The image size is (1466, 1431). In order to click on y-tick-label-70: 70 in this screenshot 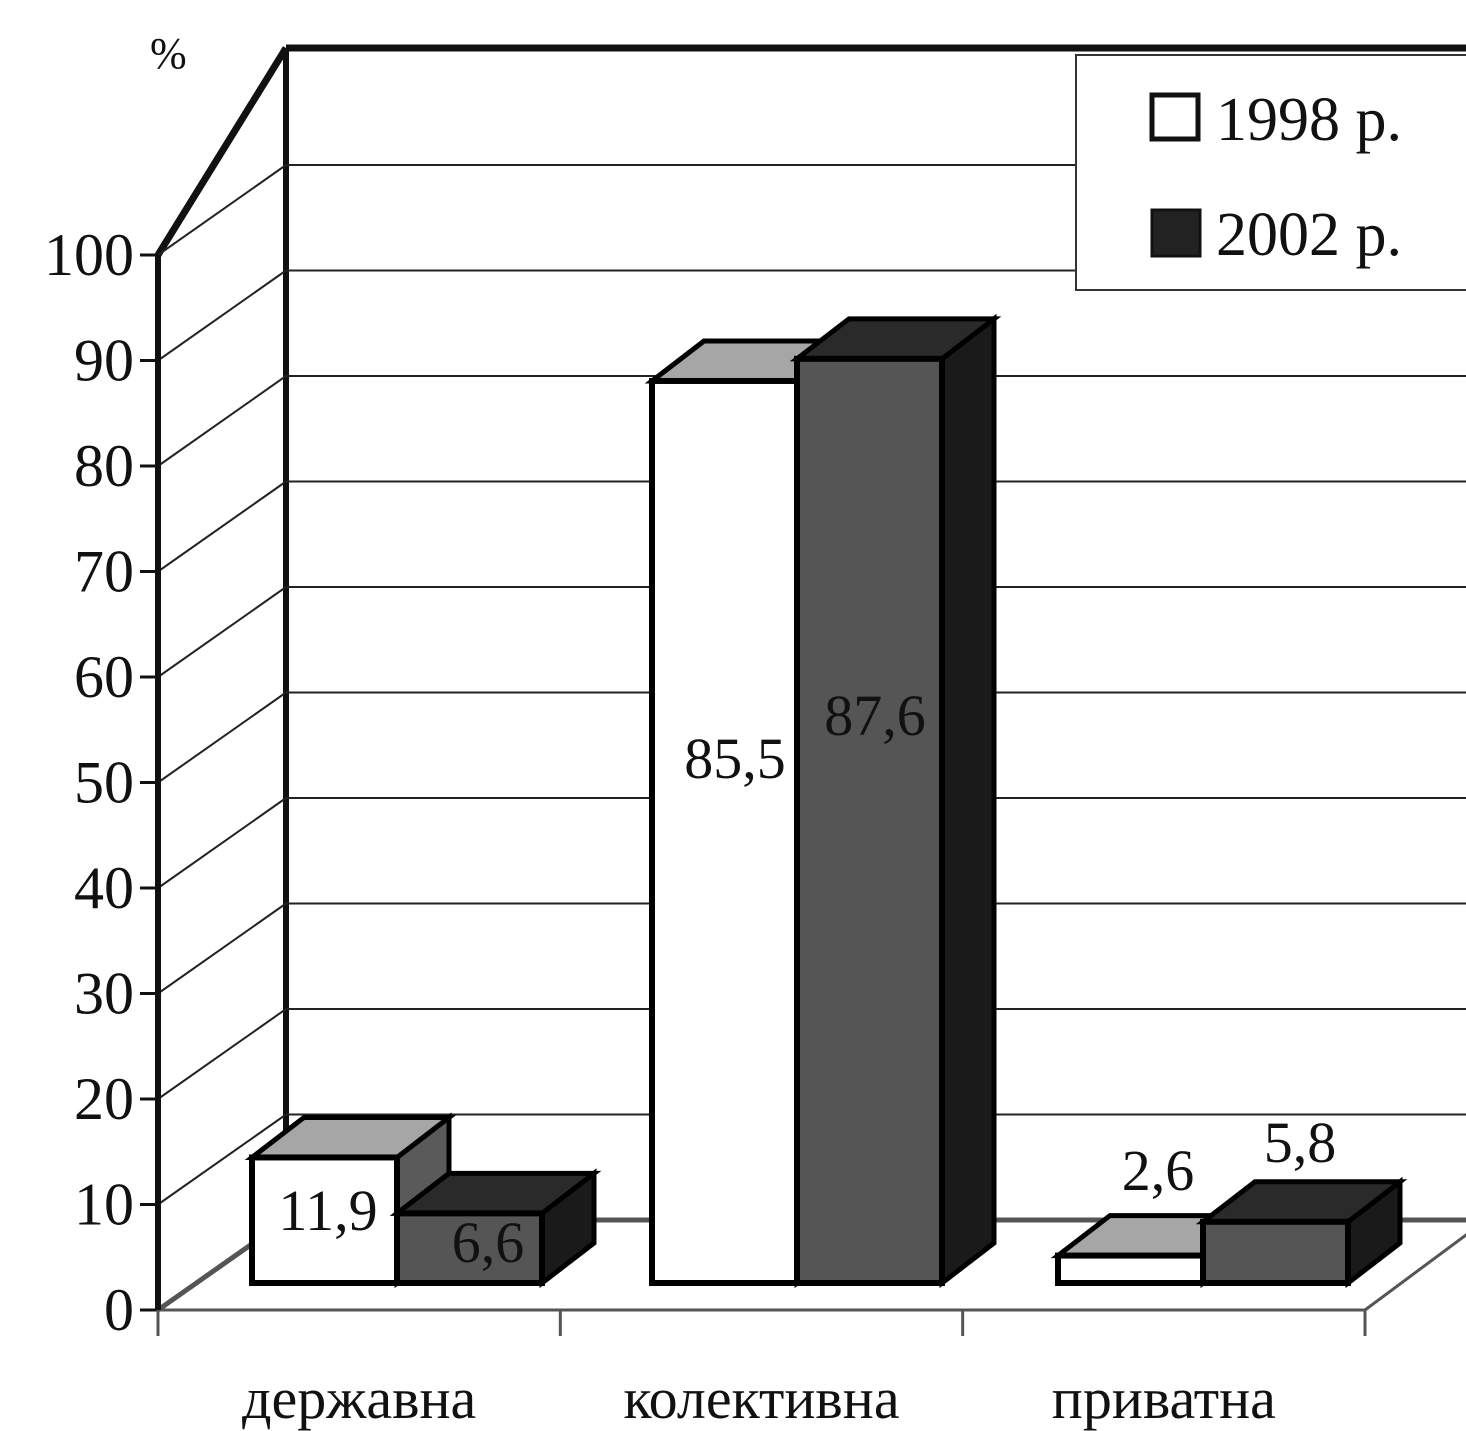, I will do `click(104, 572)`.